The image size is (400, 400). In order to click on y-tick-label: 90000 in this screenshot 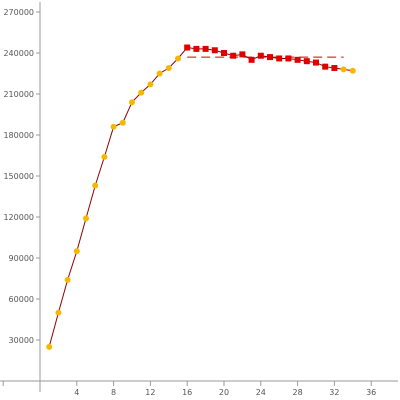, I will do `click(21, 258)`.